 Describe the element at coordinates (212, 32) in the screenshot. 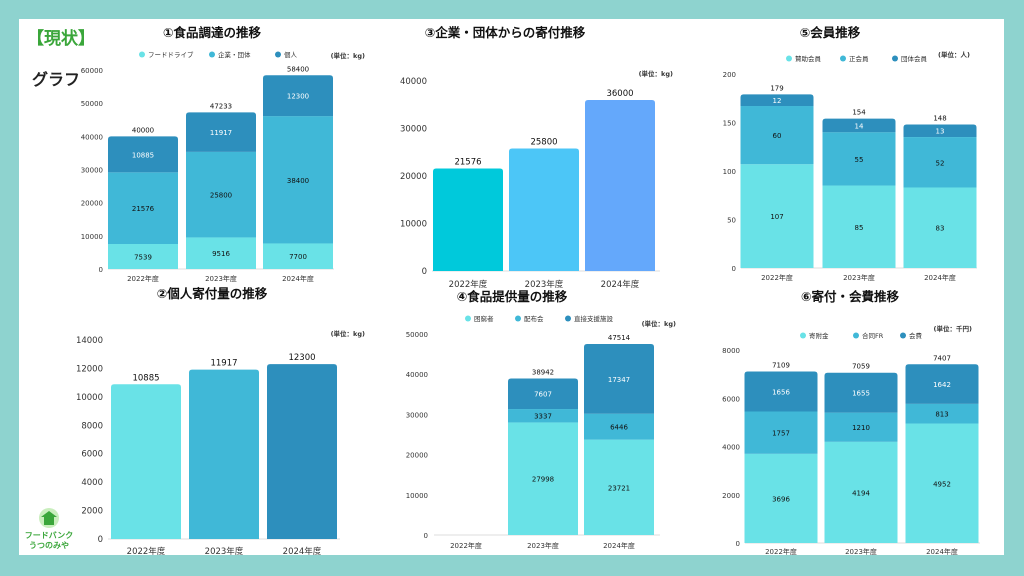

I see `c1-title: ①食品調達の推移` at that location.